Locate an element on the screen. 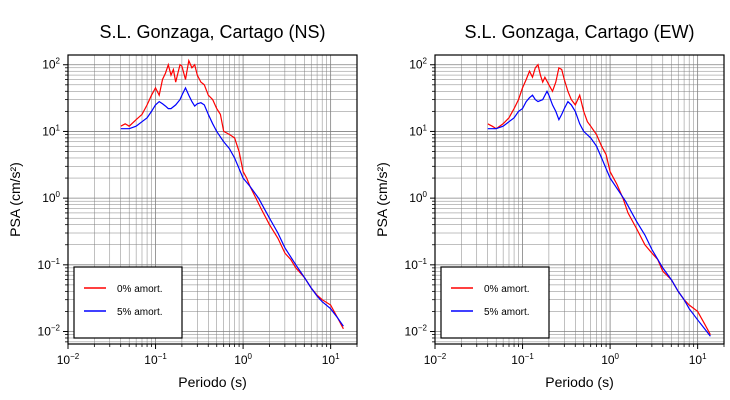 This screenshot has height=400, width=730. chart-title: S.L. Gonzaga, Cartago (NS) is located at coordinates (212, 32).